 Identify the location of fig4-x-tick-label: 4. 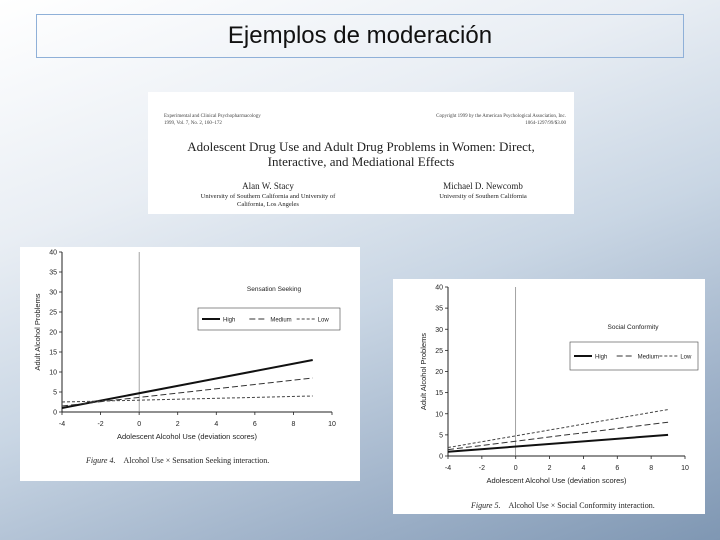
(216, 424).